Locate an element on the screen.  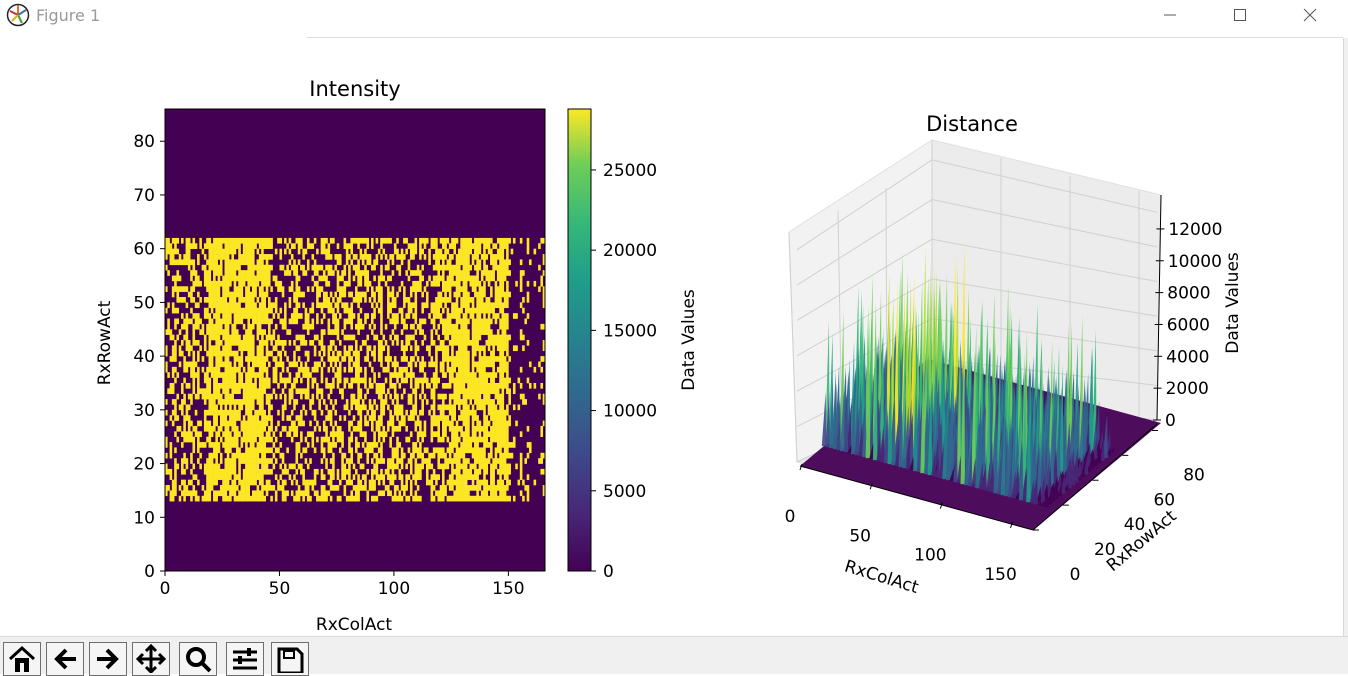
maximize-button is located at coordinates (1240, 15).